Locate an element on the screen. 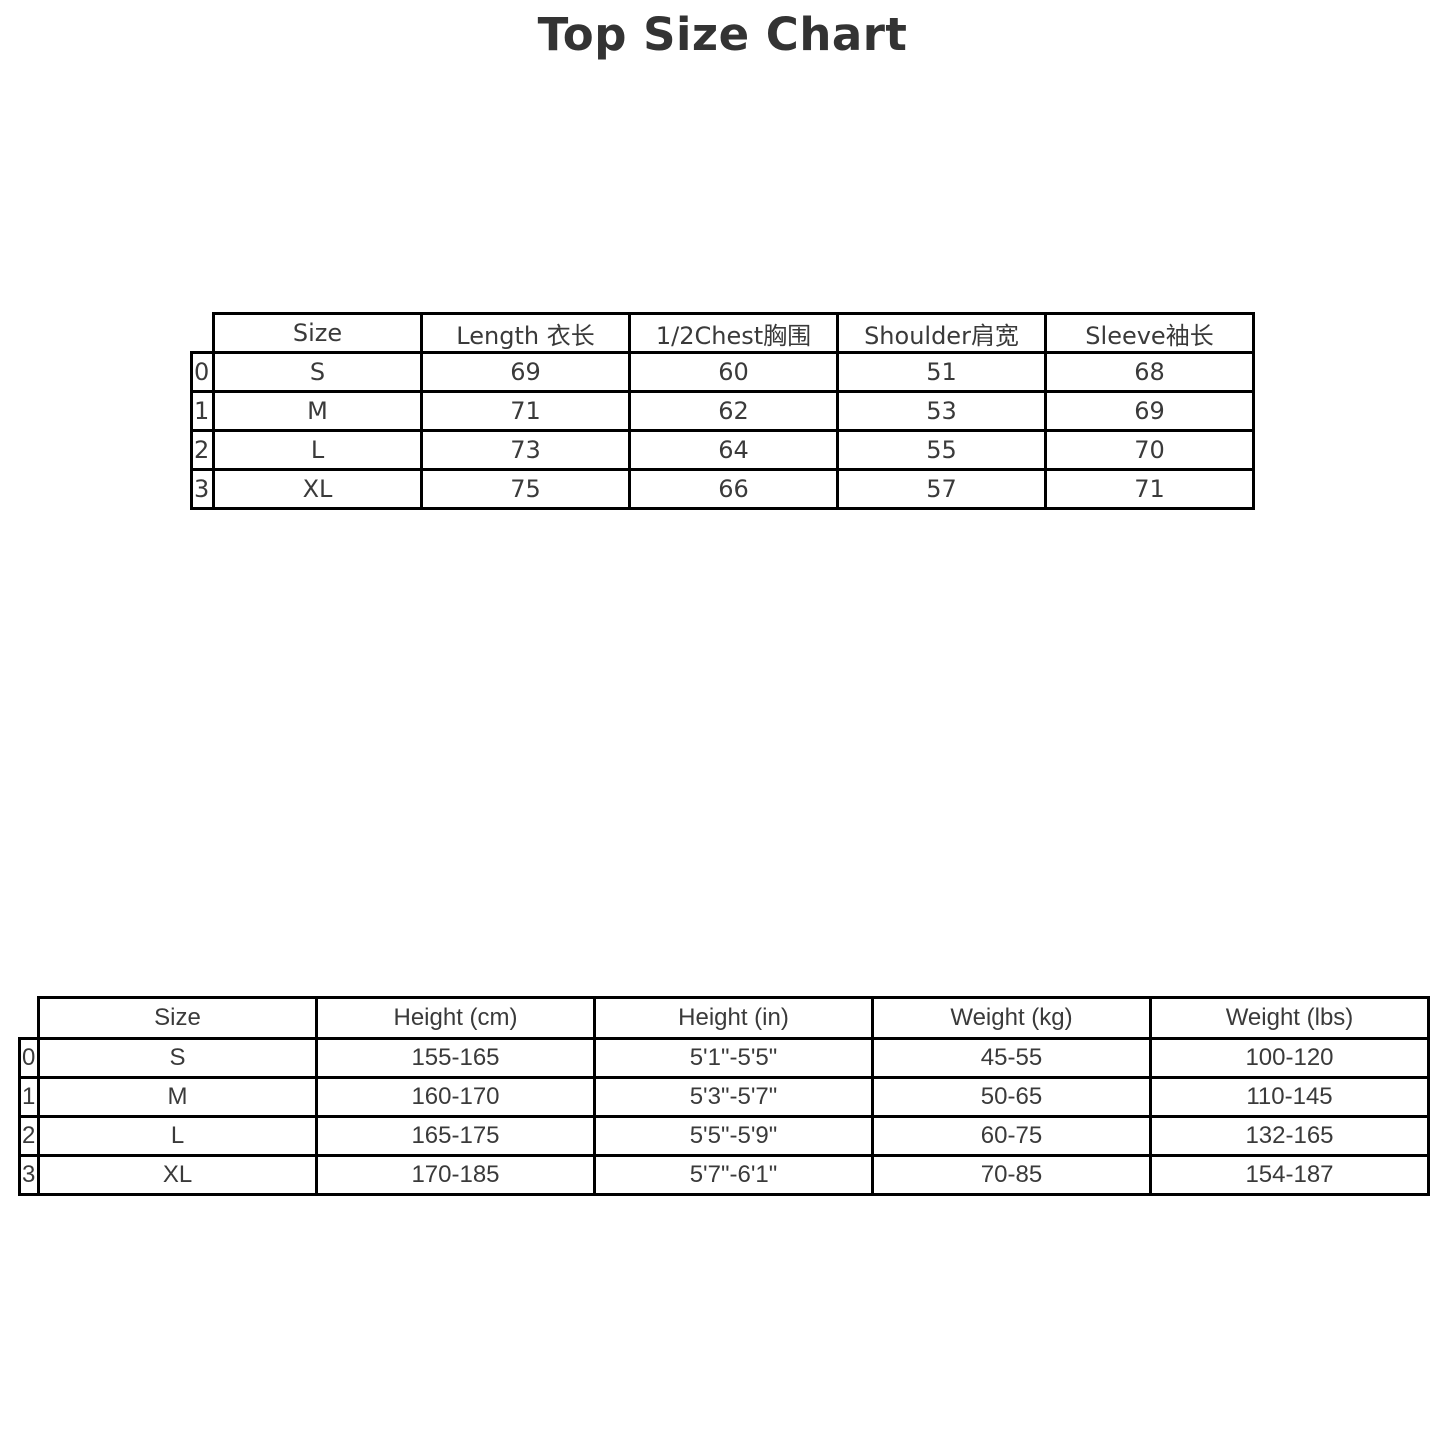 Image resolution: width=1445 pixels, height=1442 pixels. table-row: 0 S 69 60 51 68 is located at coordinates (722, 372).